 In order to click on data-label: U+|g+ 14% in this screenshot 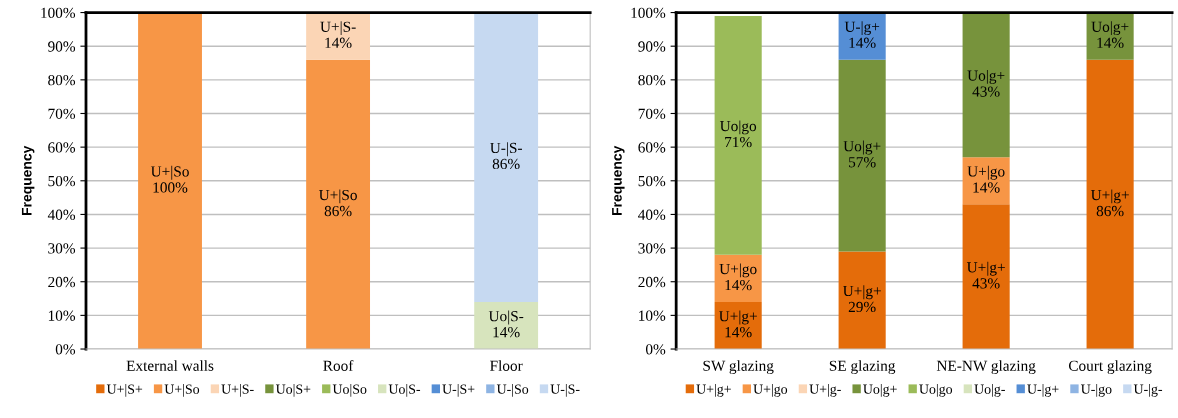, I will do `click(738, 324)`.